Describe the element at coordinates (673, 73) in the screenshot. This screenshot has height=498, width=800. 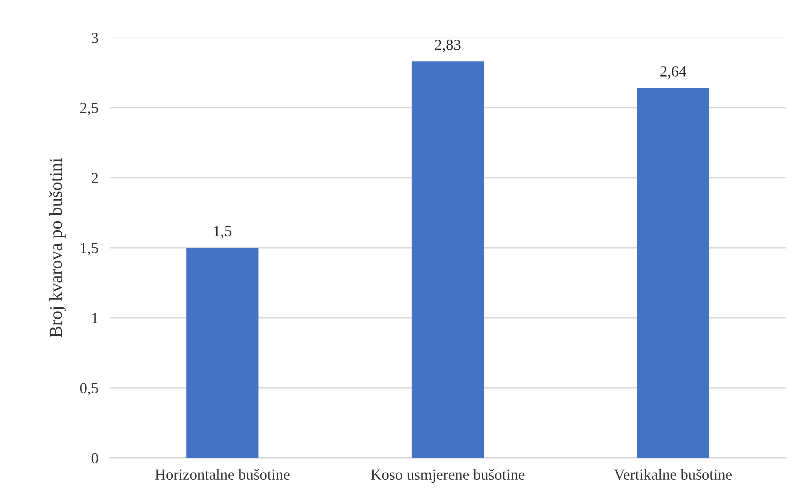
I see `data-label: 2,64` at that location.